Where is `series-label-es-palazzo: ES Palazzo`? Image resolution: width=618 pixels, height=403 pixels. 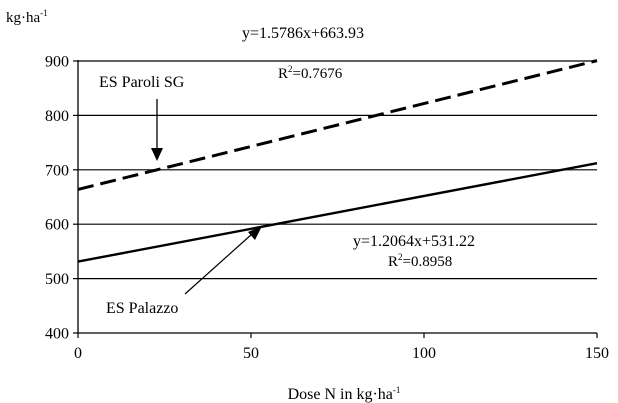 series-label-es-palazzo: ES Palazzo is located at coordinates (142, 308).